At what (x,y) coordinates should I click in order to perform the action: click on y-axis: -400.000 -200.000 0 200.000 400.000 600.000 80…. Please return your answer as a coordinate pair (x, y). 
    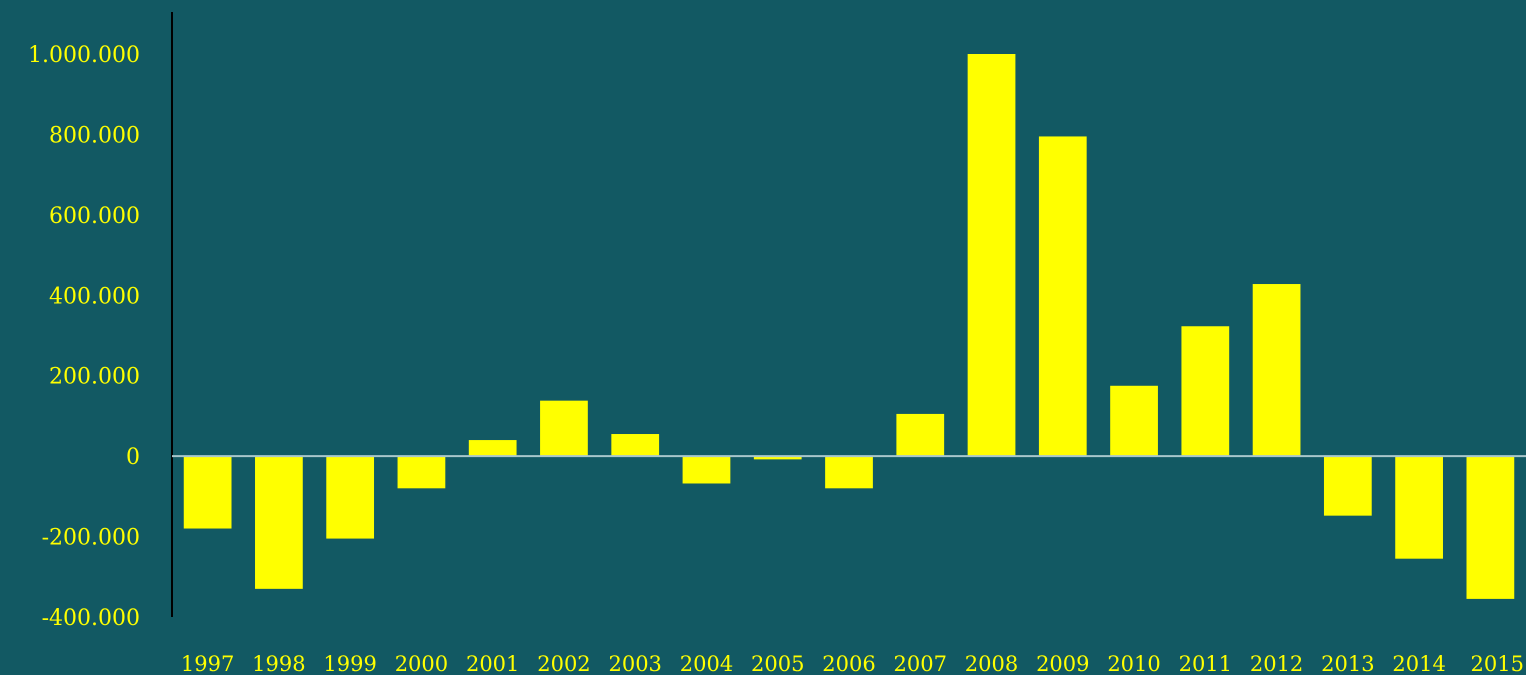
    Looking at the image, I should click on (100, 321).